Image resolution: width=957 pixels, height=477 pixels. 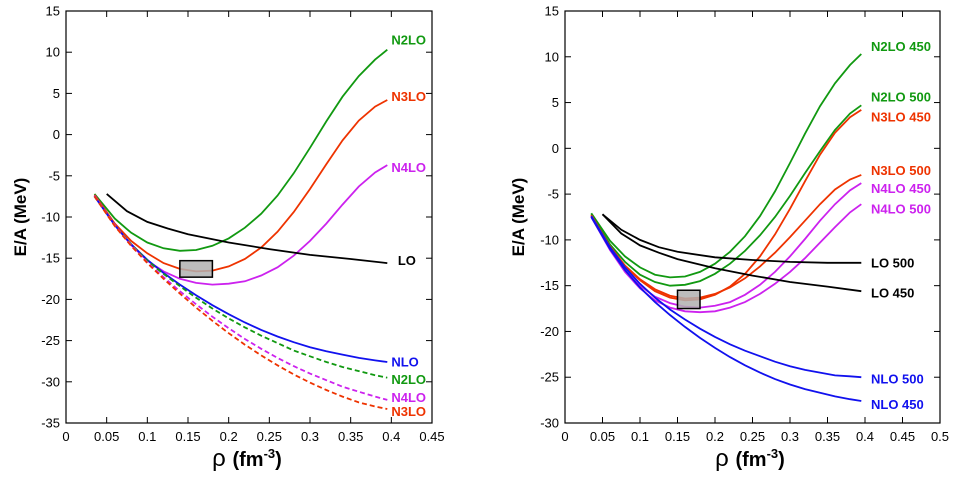 What do you see at coordinates (901, 170) in the screenshot?
I see `curve-label-n3lo-500: N3LO 500` at bounding box center [901, 170].